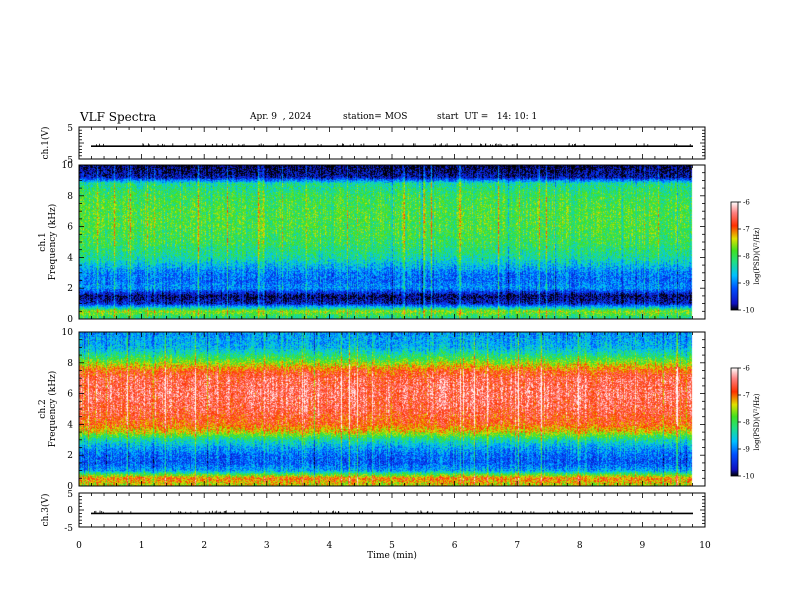  Describe the element at coordinates (734, 422) in the screenshot. I see `ch2-colorbar-scale` at that location.